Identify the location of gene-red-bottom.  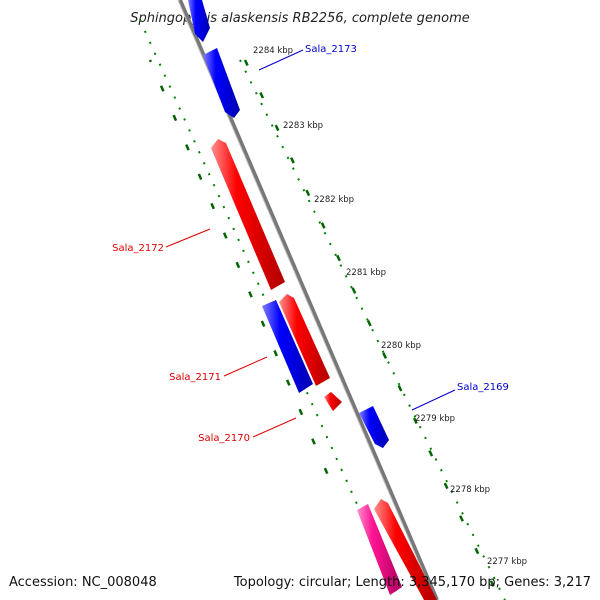
(405, 549).